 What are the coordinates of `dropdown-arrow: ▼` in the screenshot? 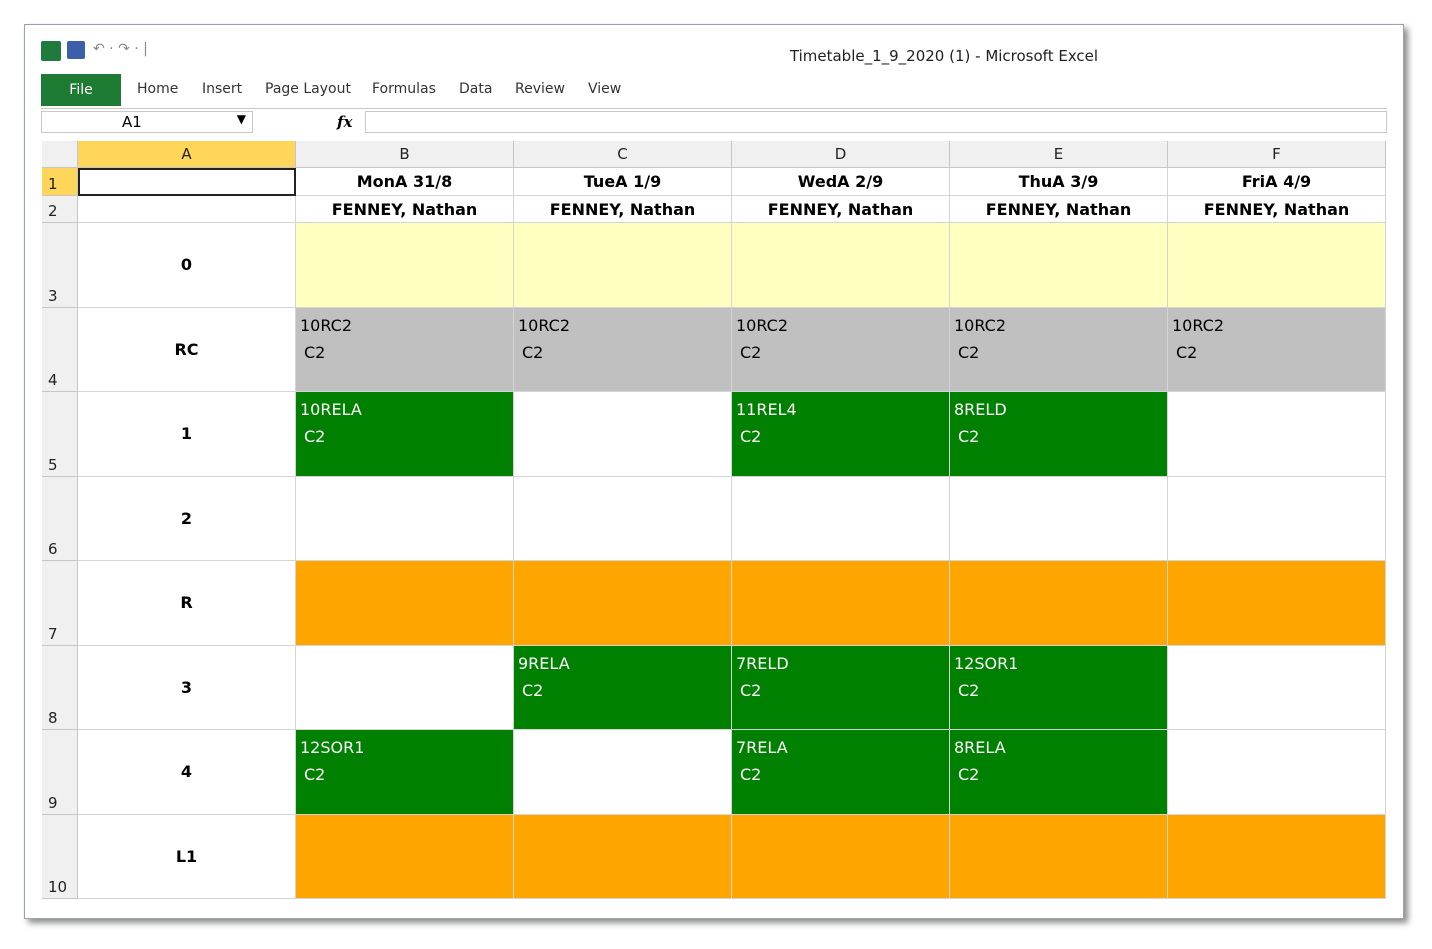 It's located at (241, 119).